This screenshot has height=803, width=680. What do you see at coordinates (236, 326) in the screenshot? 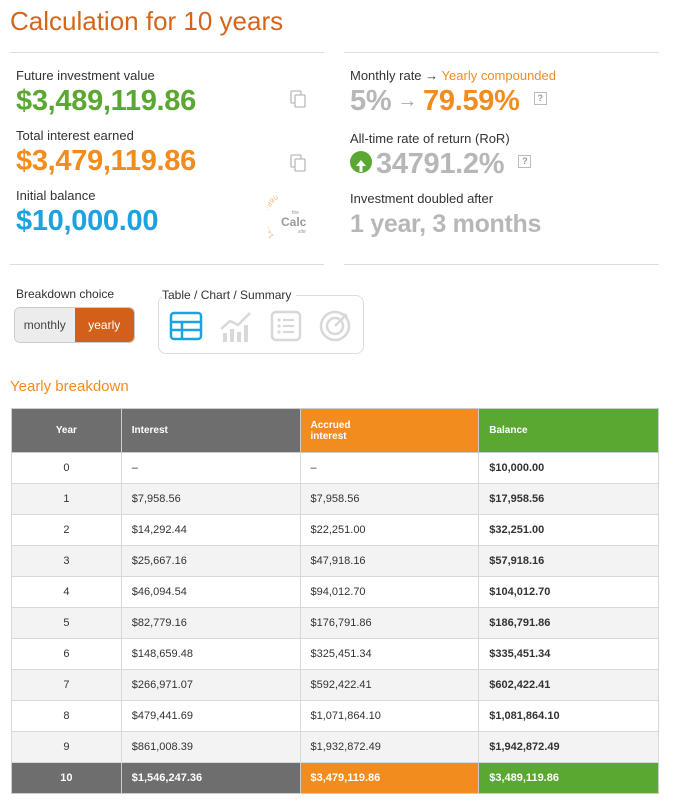
I see `chart-icon` at bounding box center [236, 326].